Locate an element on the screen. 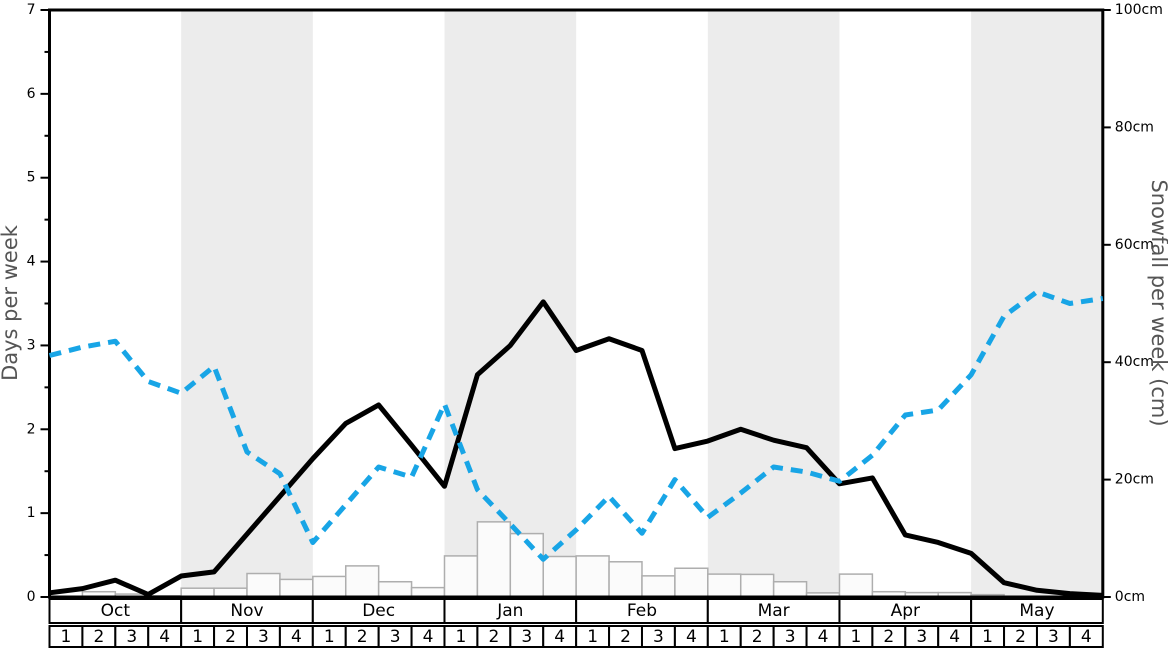 This screenshot has width=1168, height=648. month-cell-dec is located at coordinates (378, 611).